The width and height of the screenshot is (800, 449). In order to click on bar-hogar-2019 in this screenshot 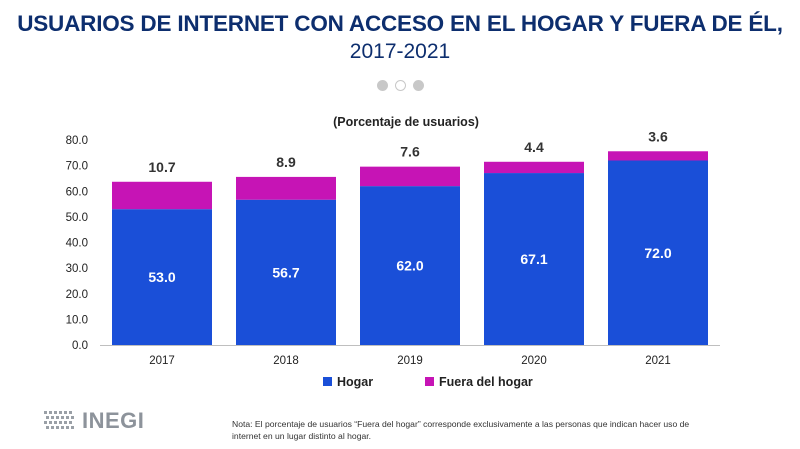, I will do `click(410, 265)`.